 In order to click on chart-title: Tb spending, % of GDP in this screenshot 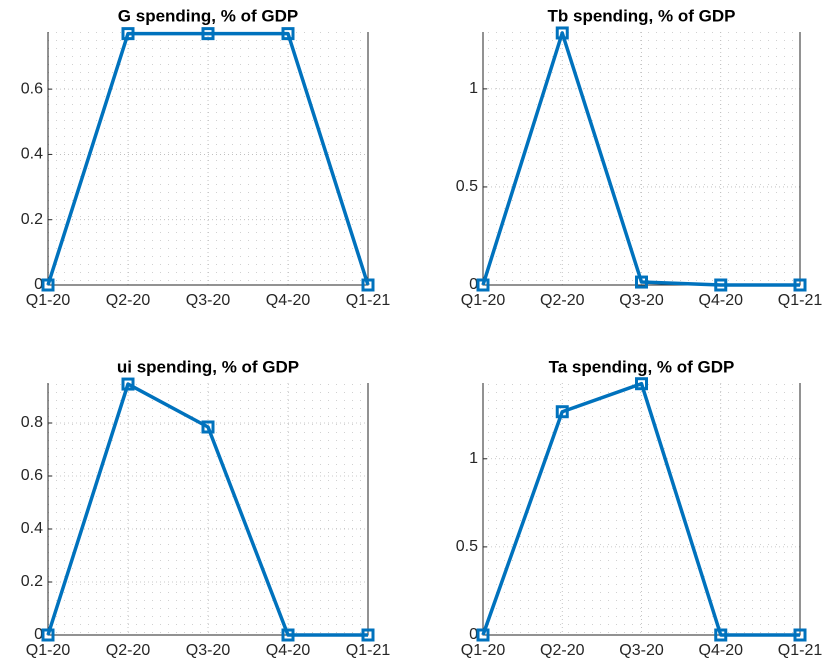, I will do `click(642, 15)`.